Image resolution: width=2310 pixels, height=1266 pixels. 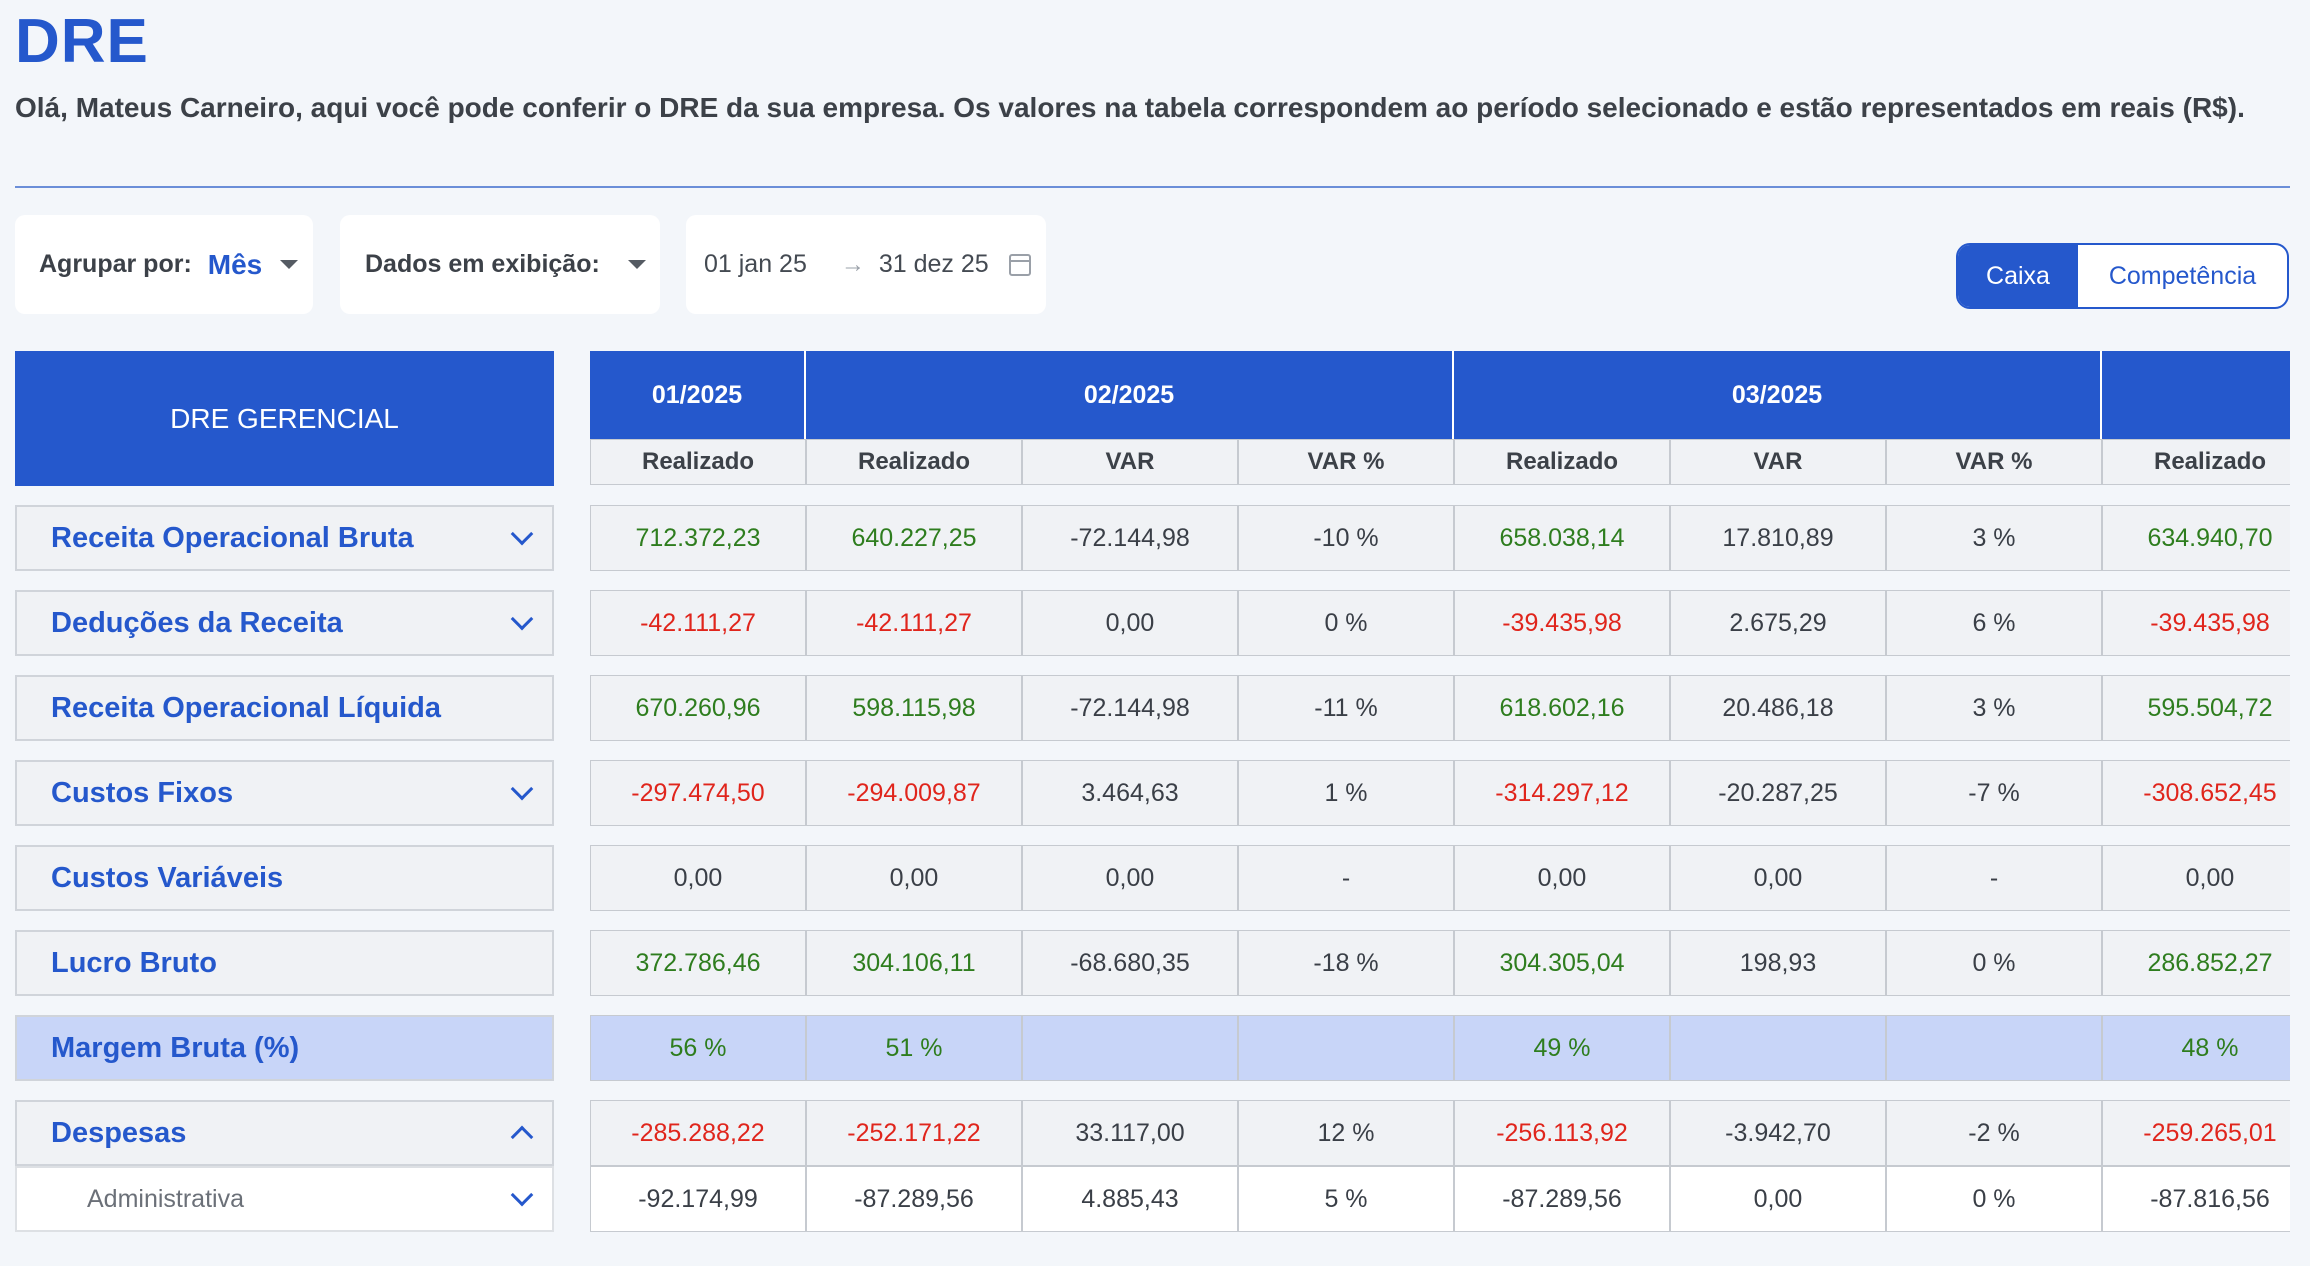 What do you see at coordinates (167, 877) in the screenshot?
I see `row-label-text: Custos Variáveis` at bounding box center [167, 877].